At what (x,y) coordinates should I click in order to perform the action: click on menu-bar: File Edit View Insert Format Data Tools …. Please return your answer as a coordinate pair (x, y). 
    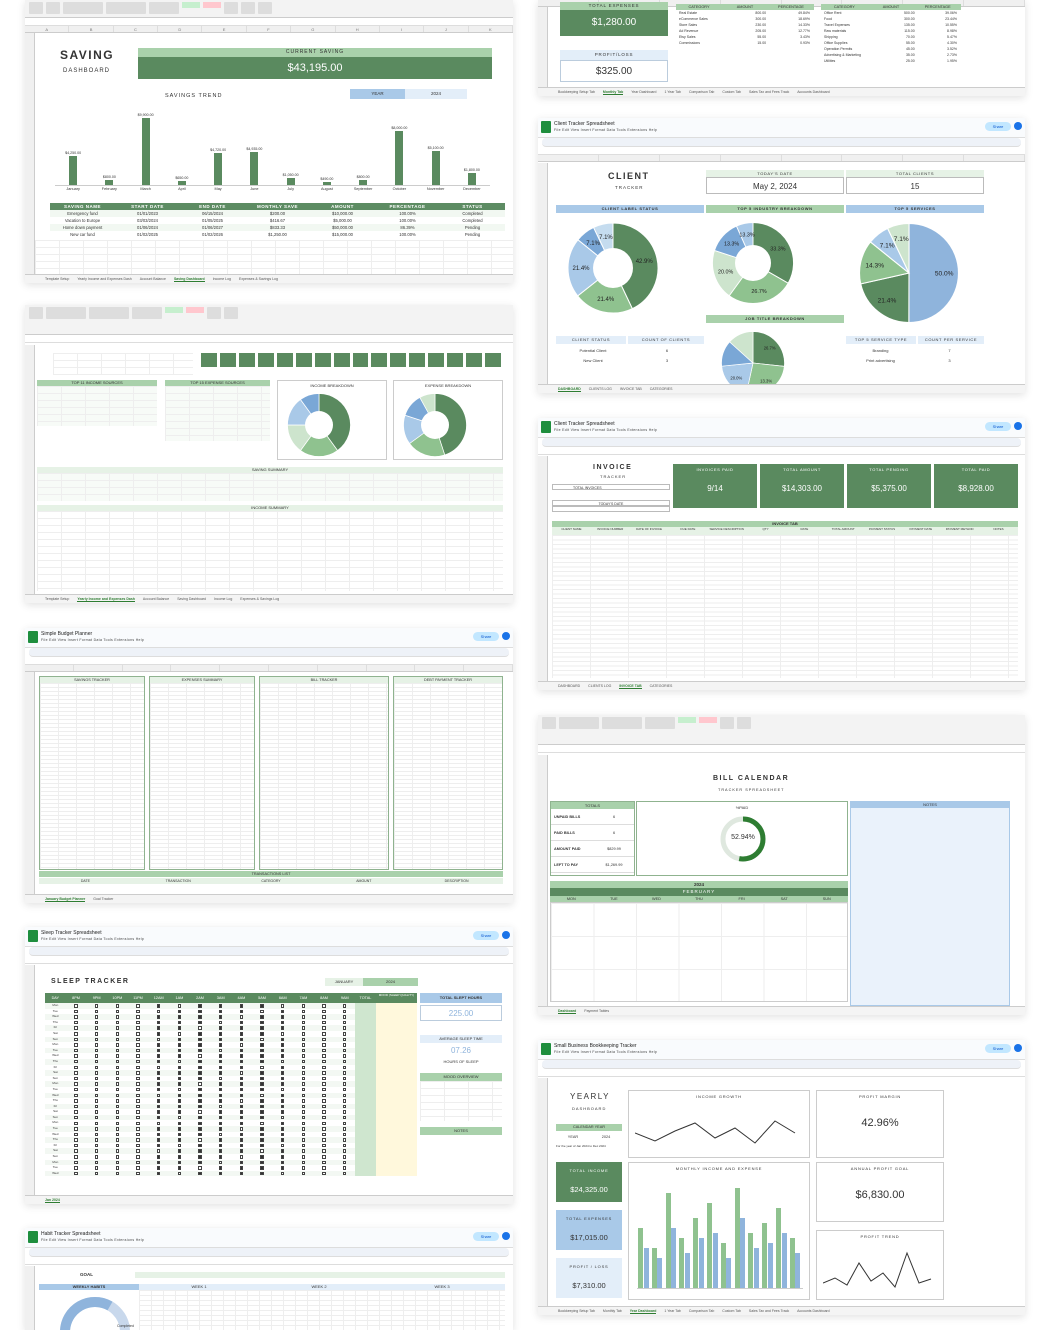
    Looking at the image, I should click on (606, 1052).